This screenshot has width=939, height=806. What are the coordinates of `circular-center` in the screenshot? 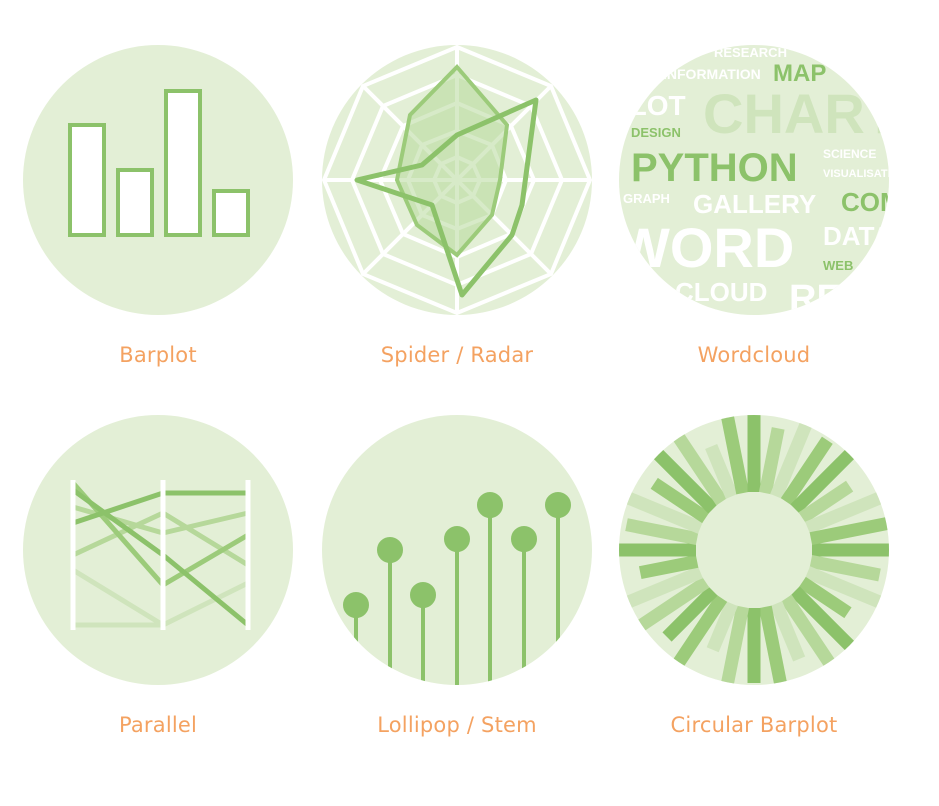 It's located at (754, 550).